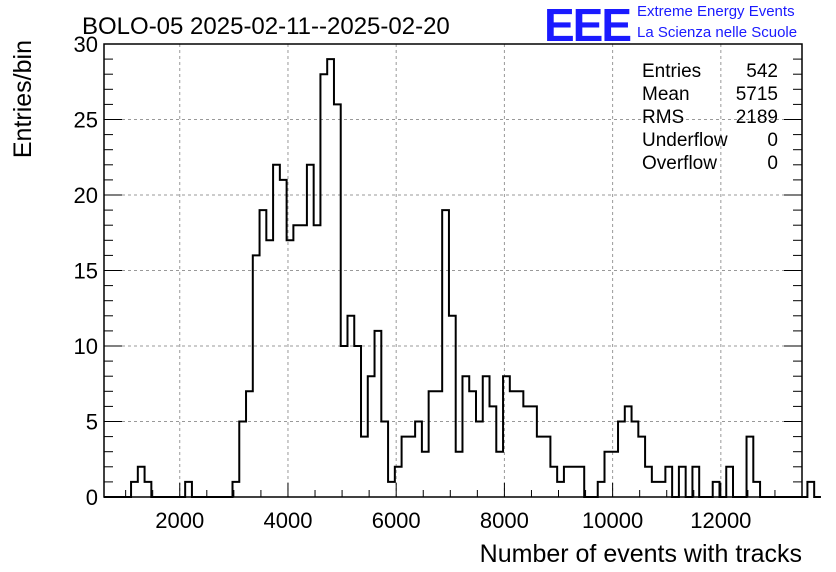 The width and height of the screenshot is (836, 572). I want to click on y-tick-label: 5, so click(92, 422).